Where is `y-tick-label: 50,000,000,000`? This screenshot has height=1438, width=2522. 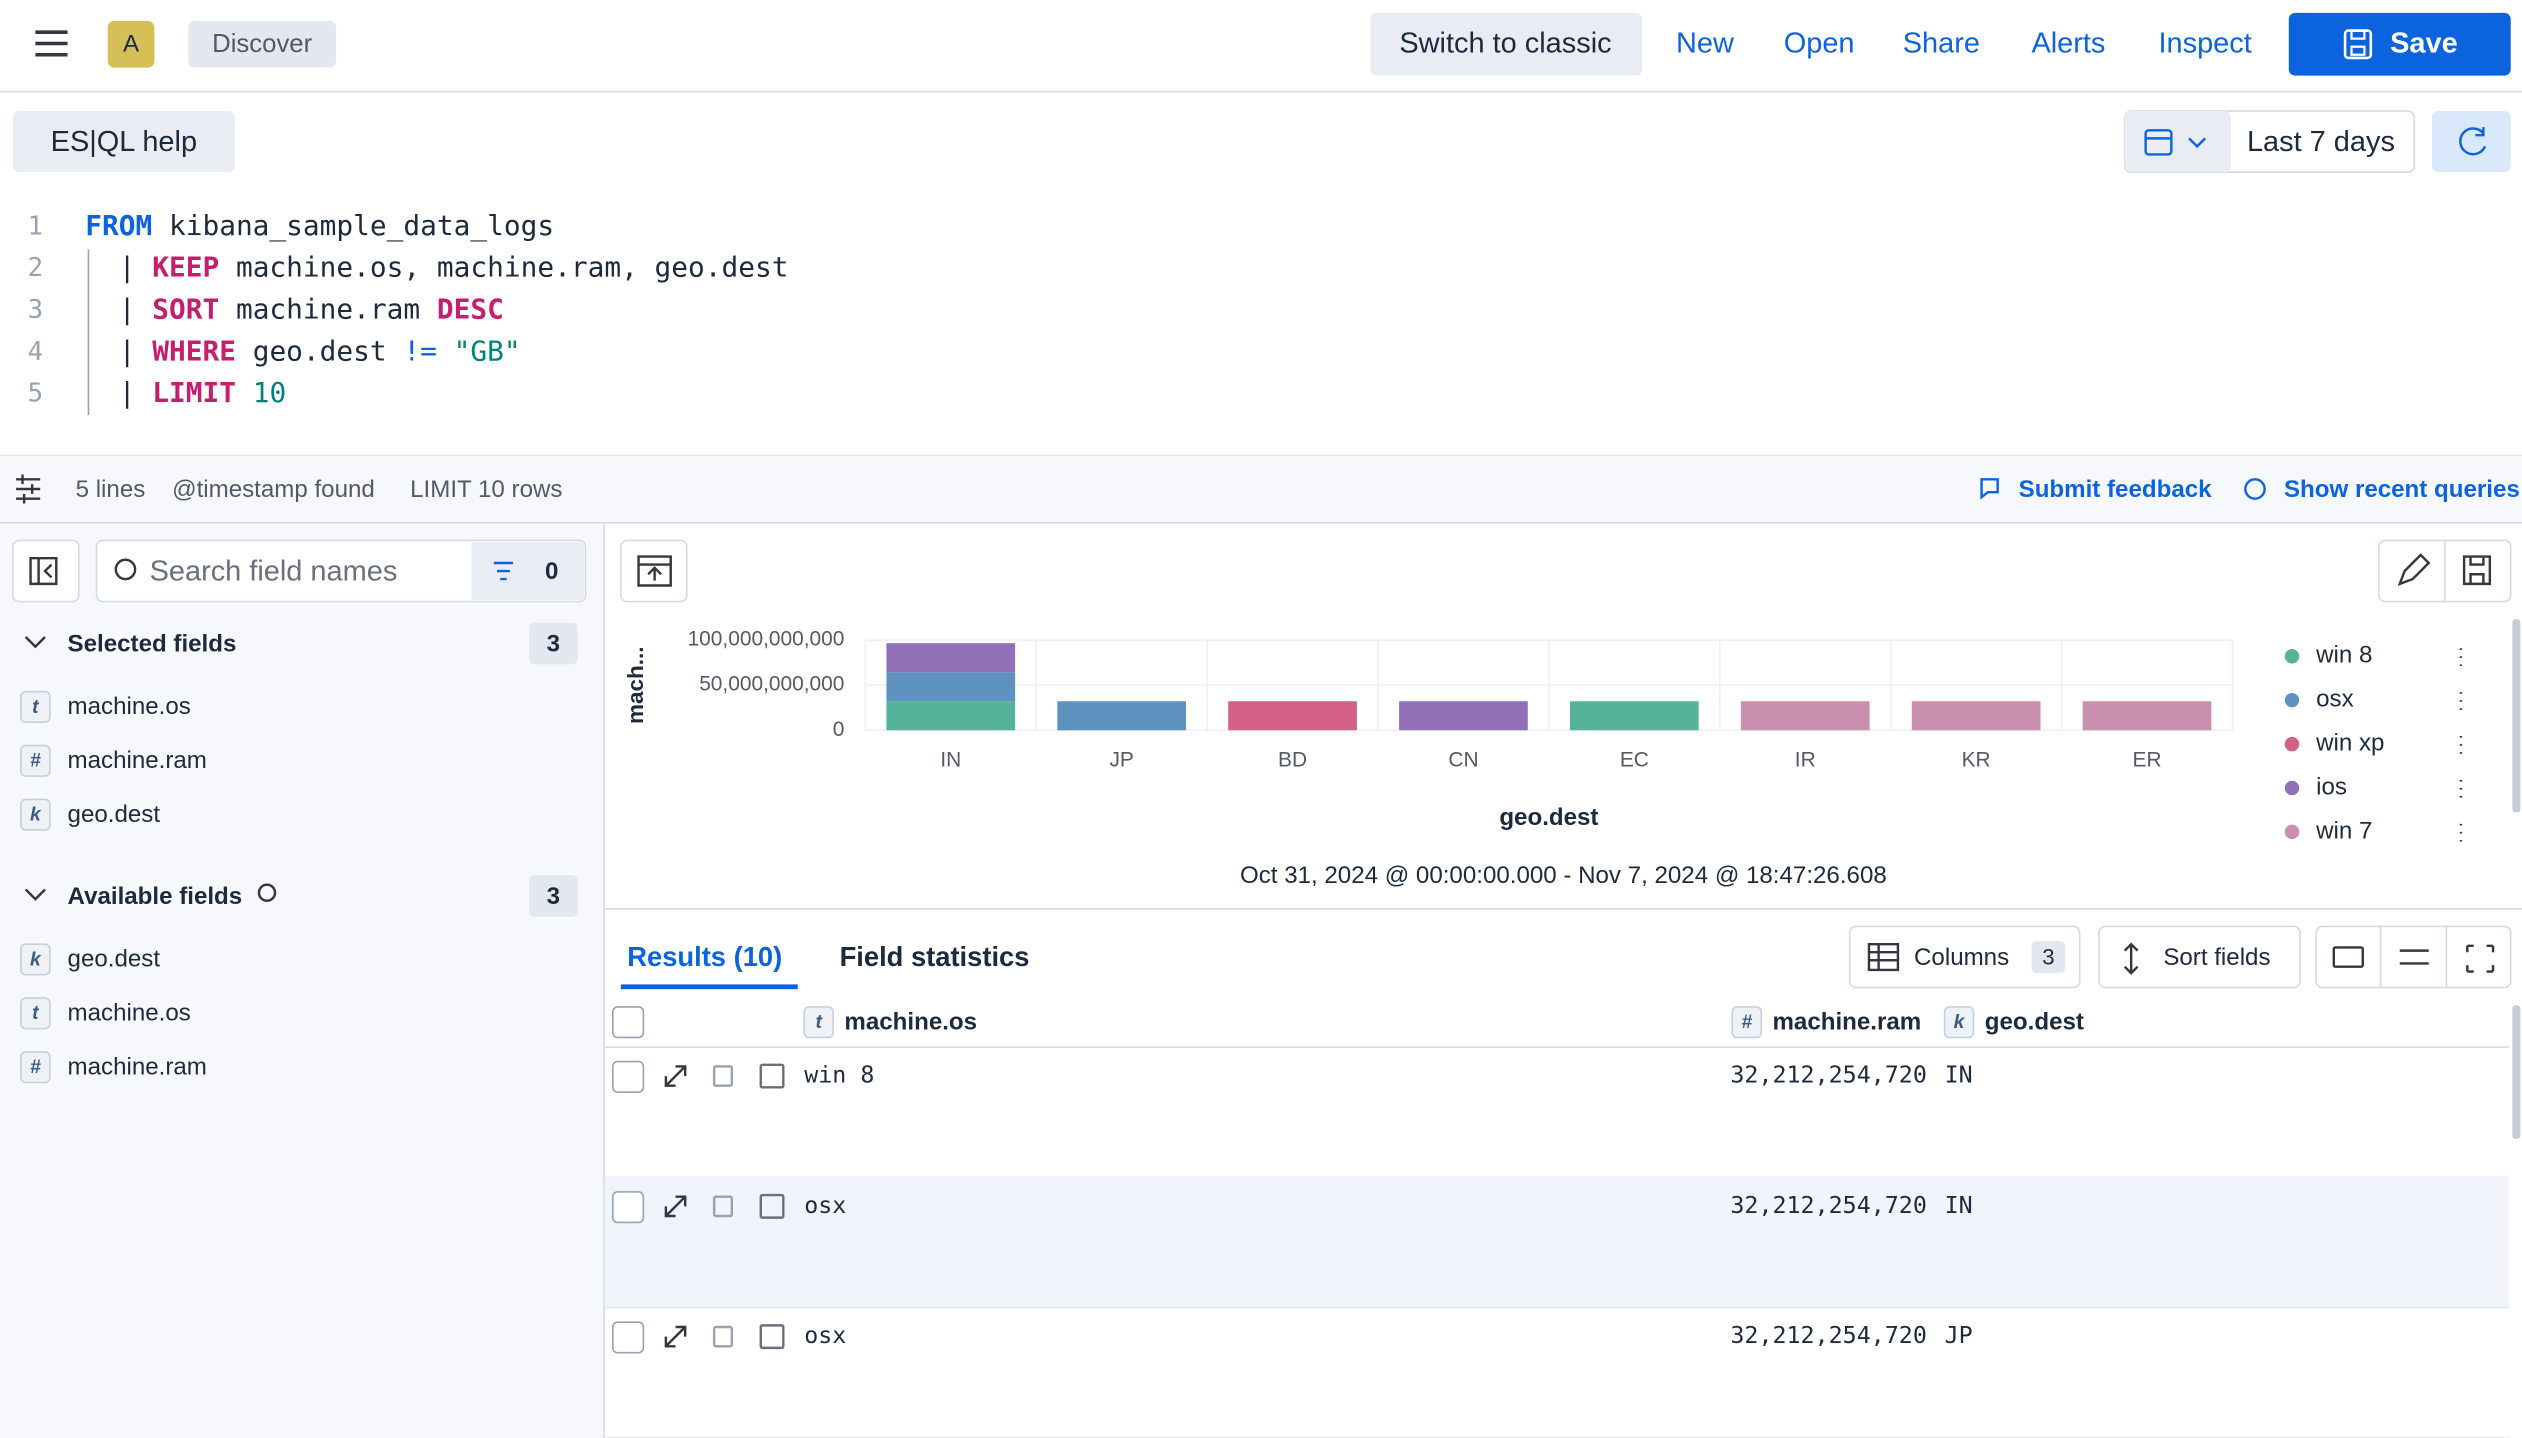 y-tick-label: 50,000,000,000 is located at coordinates (771, 684).